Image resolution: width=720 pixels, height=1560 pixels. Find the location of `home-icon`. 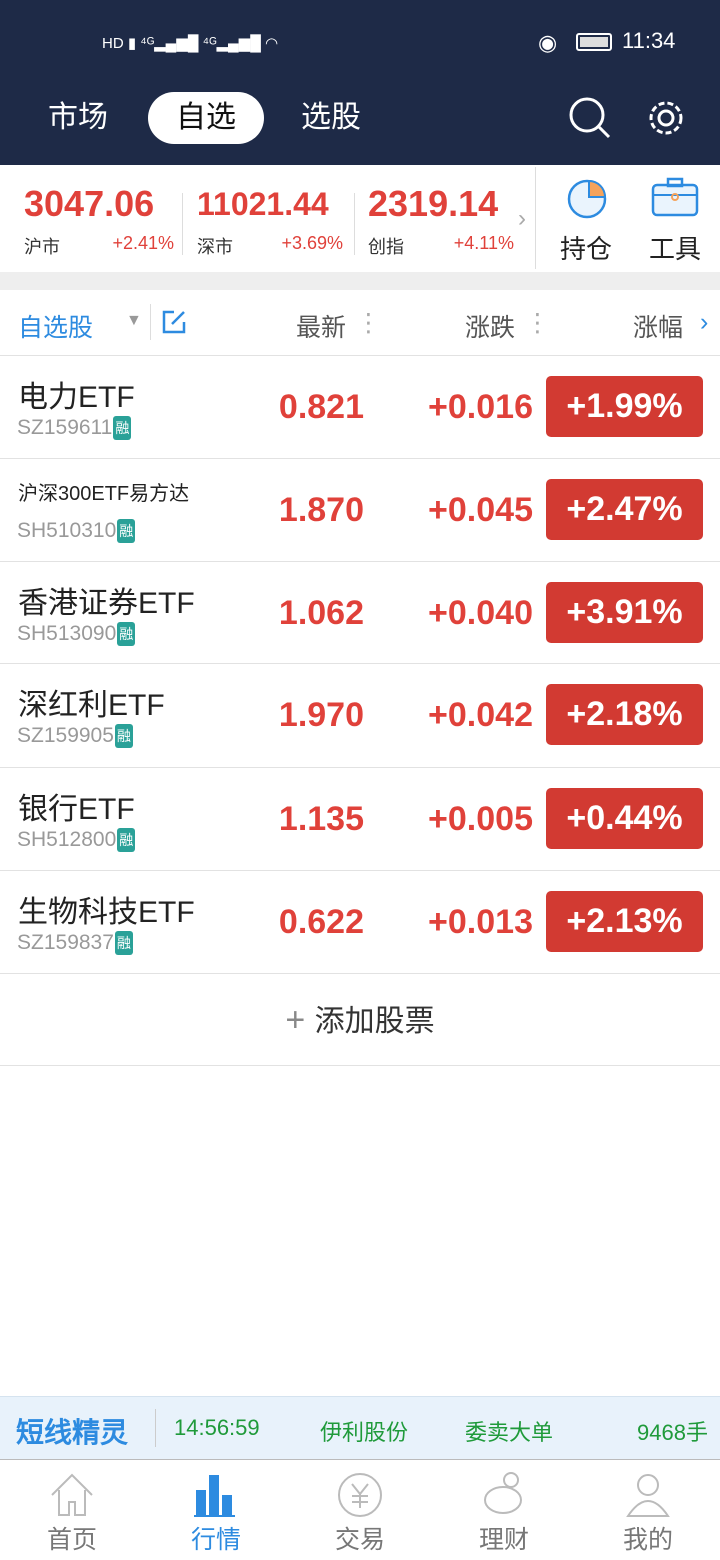

home-icon is located at coordinates (72, 1494).